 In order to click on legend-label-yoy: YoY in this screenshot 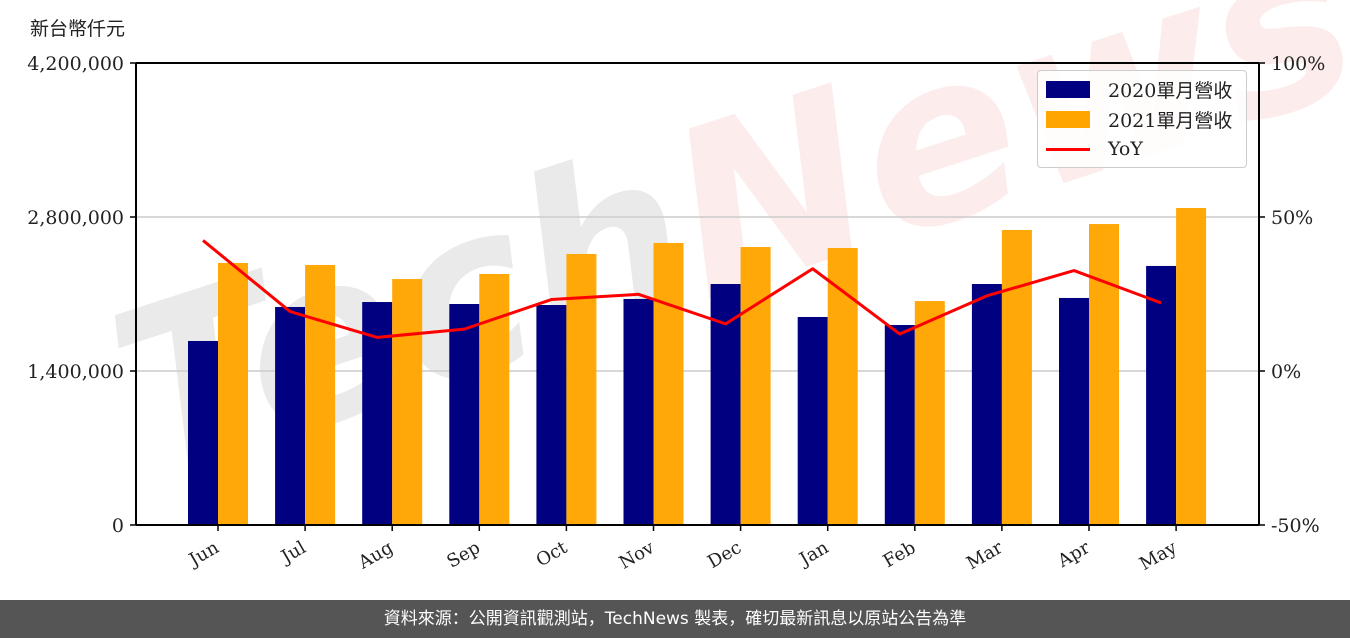, I will do `click(1125, 149)`.